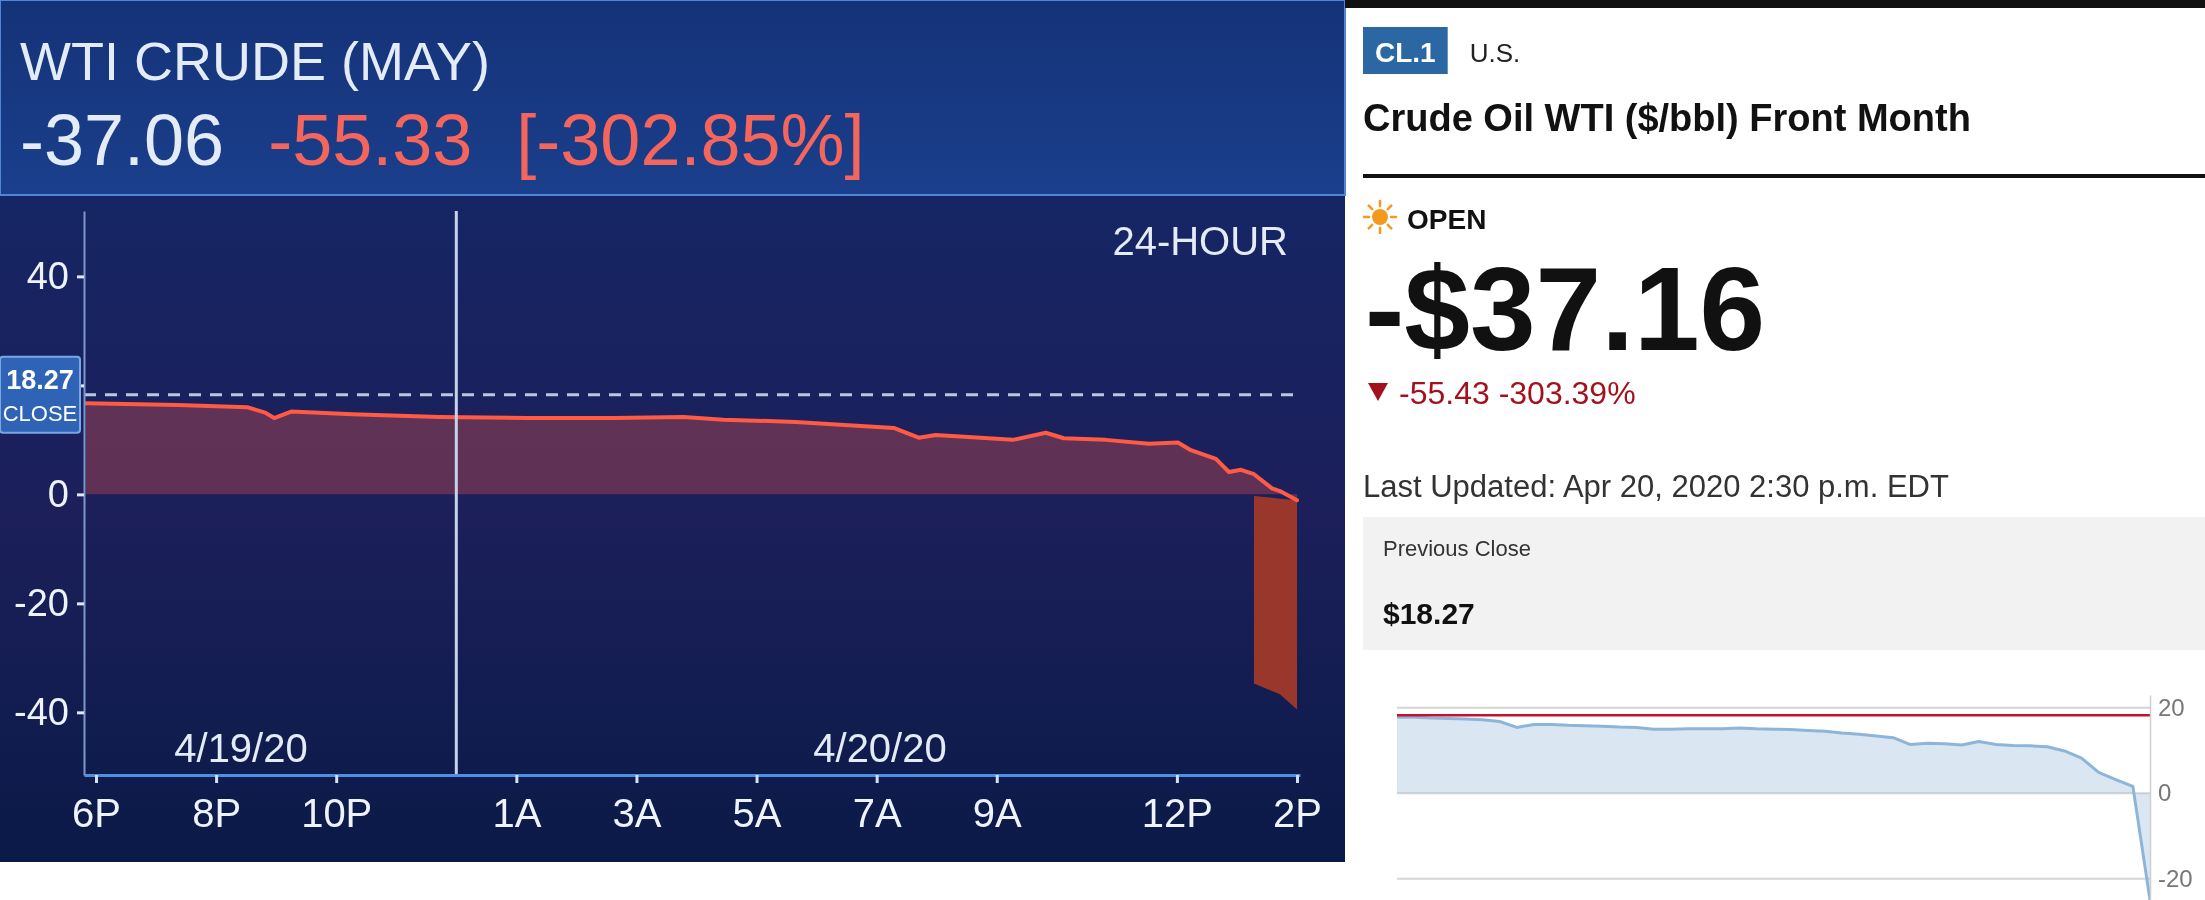 Image resolution: width=2205 pixels, height=900 pixels. What do you see at coordinates (637, 813) in the screenshot?
I see `x-tick-label: 3A` at bounding box center [637, 813].